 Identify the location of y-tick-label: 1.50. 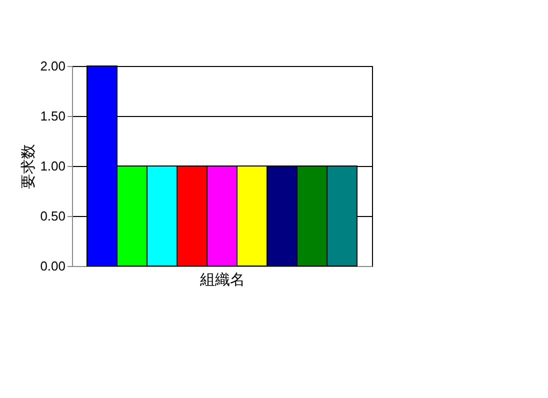
(53, 116).